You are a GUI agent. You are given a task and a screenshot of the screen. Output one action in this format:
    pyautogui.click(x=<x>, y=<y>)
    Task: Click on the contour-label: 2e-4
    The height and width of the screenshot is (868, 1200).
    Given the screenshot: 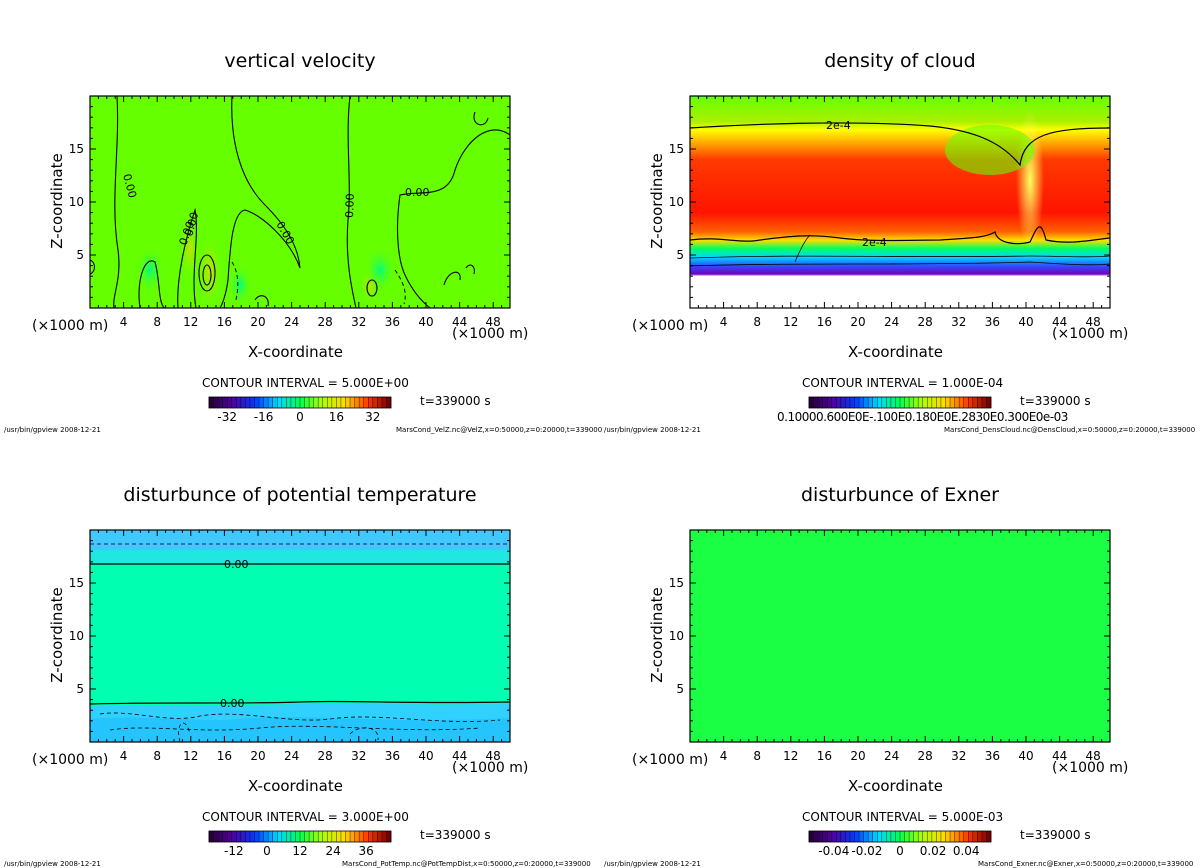 What is the action you would take?
    pyautogui.click(x=838, y=125)
    